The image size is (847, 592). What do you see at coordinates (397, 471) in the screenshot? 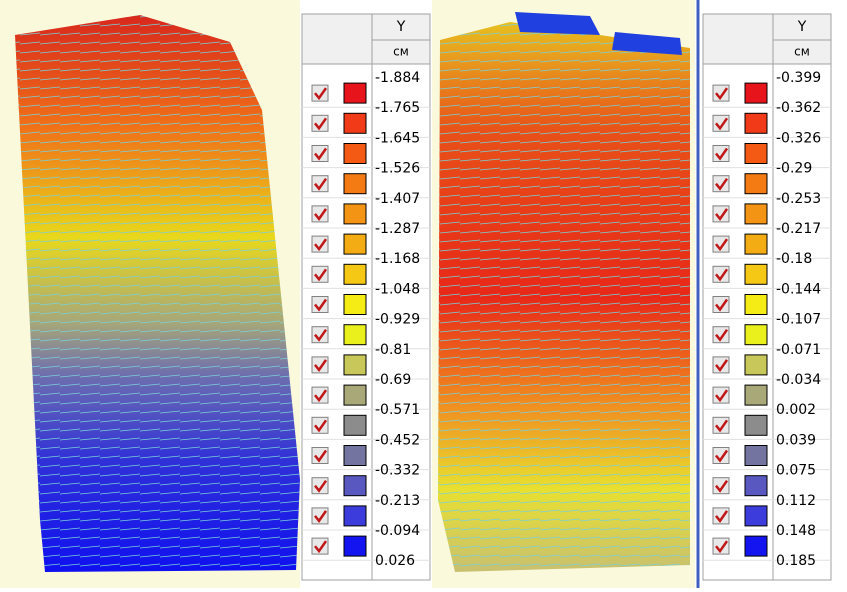
I see `legend-value: -0.332` at bounding box center [397, 471].